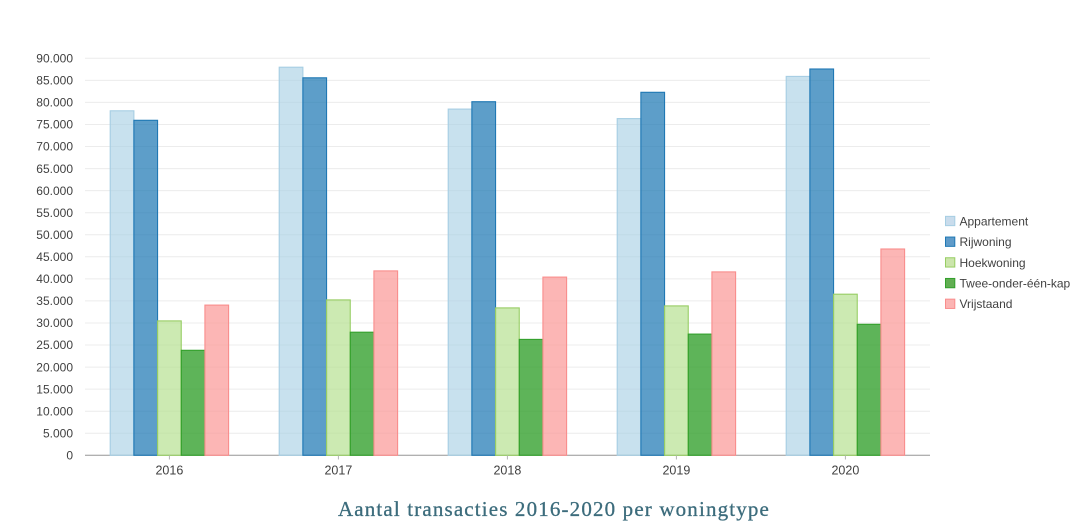 The image size is (1092, 532). What do you see at coordinates (54, 235) in the screenshot?
I see `svg-text: 50.000` at bounding box center [54, 235].